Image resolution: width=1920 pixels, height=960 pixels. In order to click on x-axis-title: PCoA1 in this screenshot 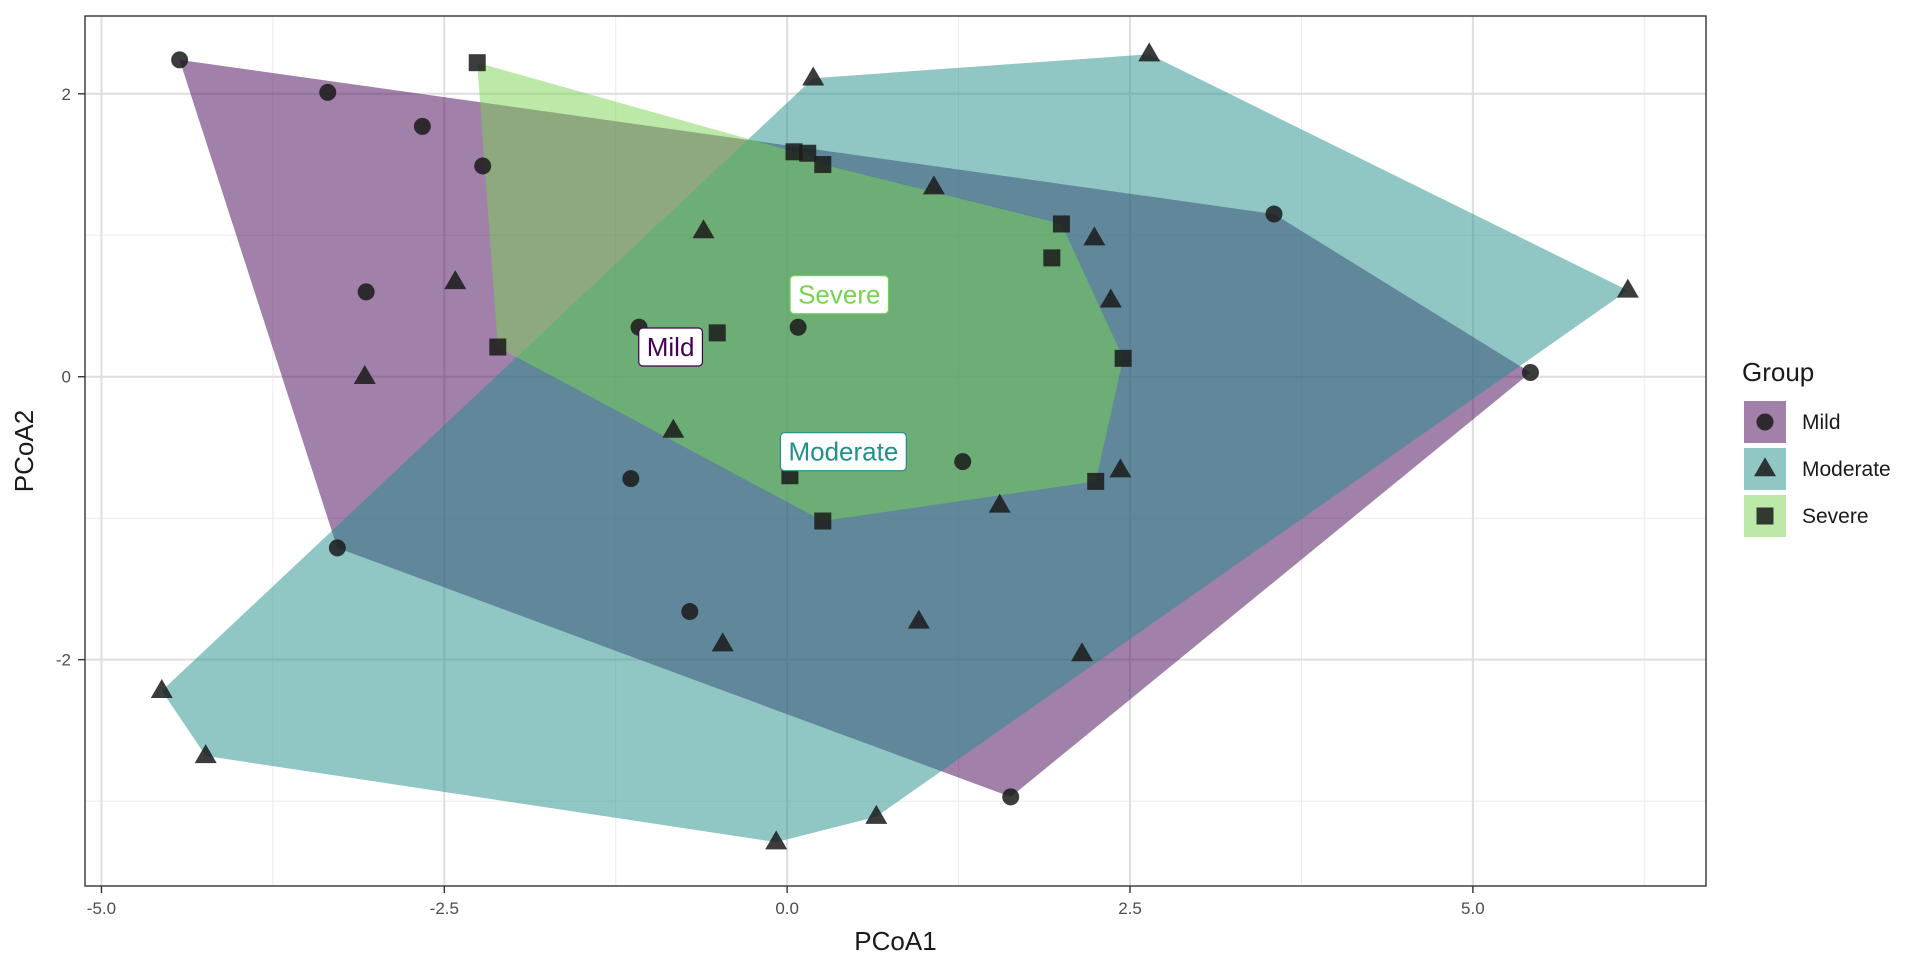, I will do `click(895, 941)`.